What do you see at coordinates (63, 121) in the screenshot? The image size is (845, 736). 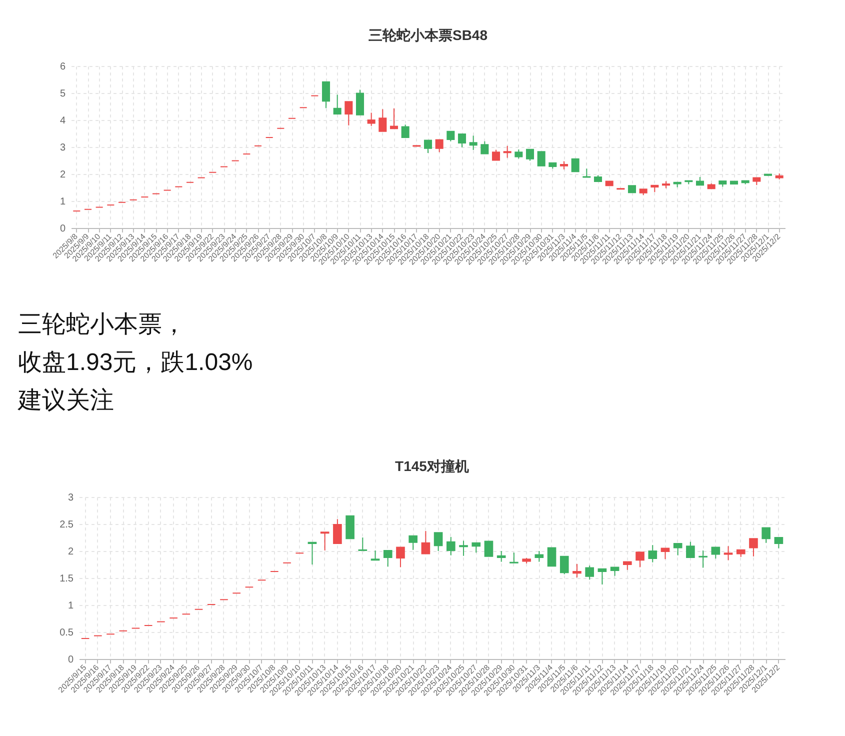 I see `y-tick-label: 4` at bounding box center [63, 121].